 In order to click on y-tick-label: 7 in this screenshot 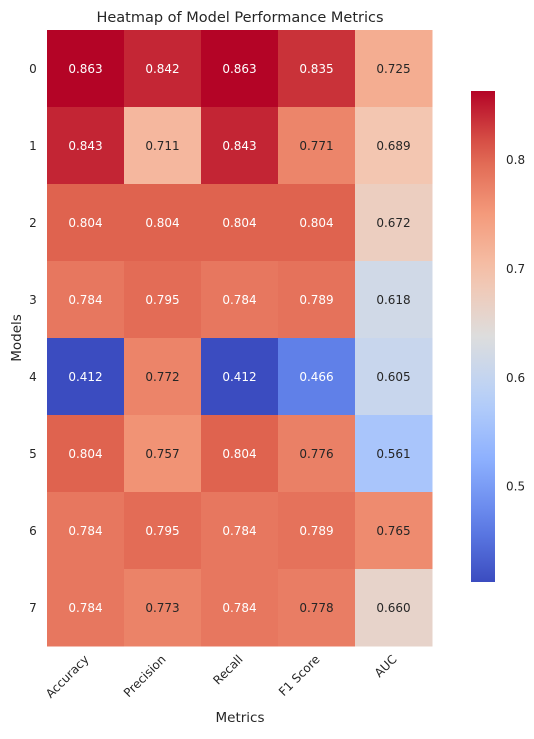, I will do `click(33, 608)`.